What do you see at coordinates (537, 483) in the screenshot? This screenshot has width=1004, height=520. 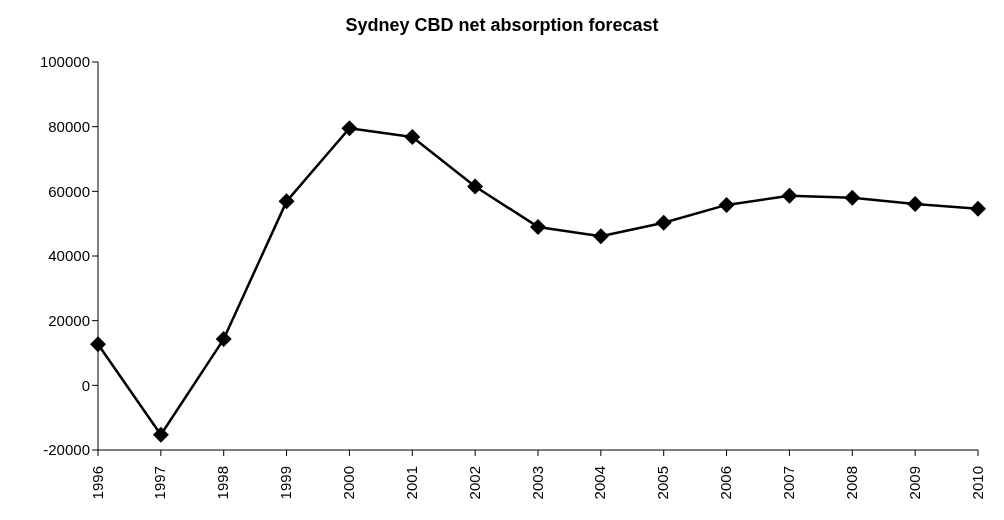 I see `x-tick-label: 2003` at bounding box center [537, 483].